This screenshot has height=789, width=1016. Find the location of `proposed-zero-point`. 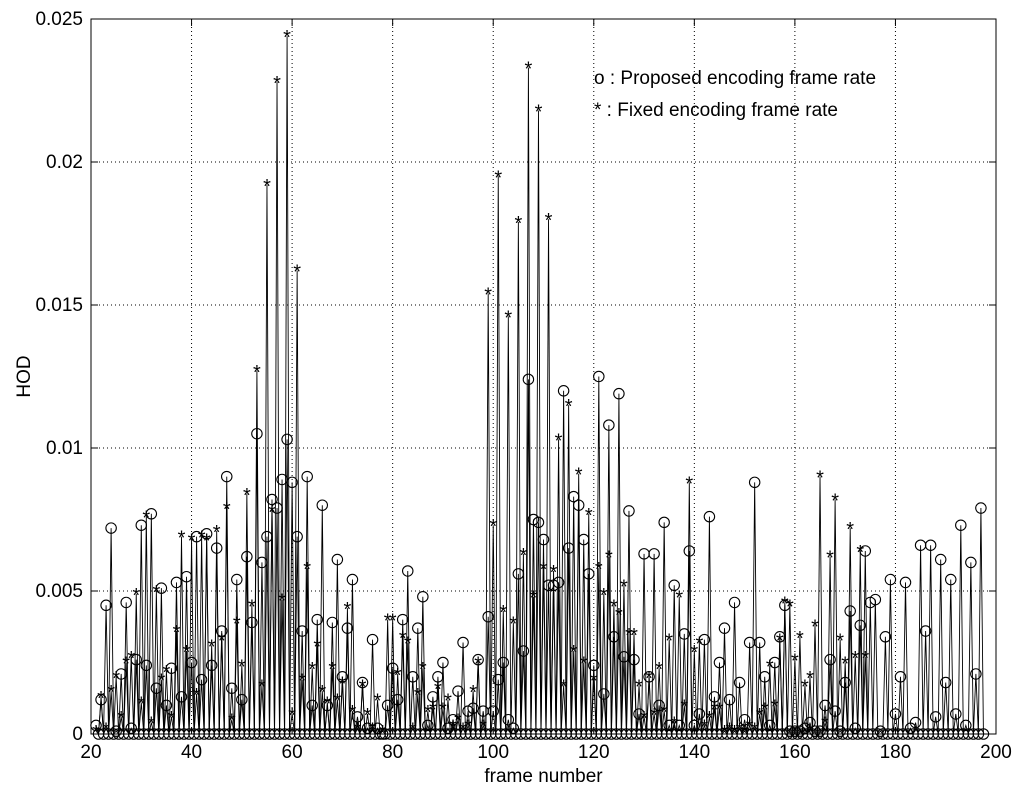

proposed-zero-point is located at coordinates (978, 734).